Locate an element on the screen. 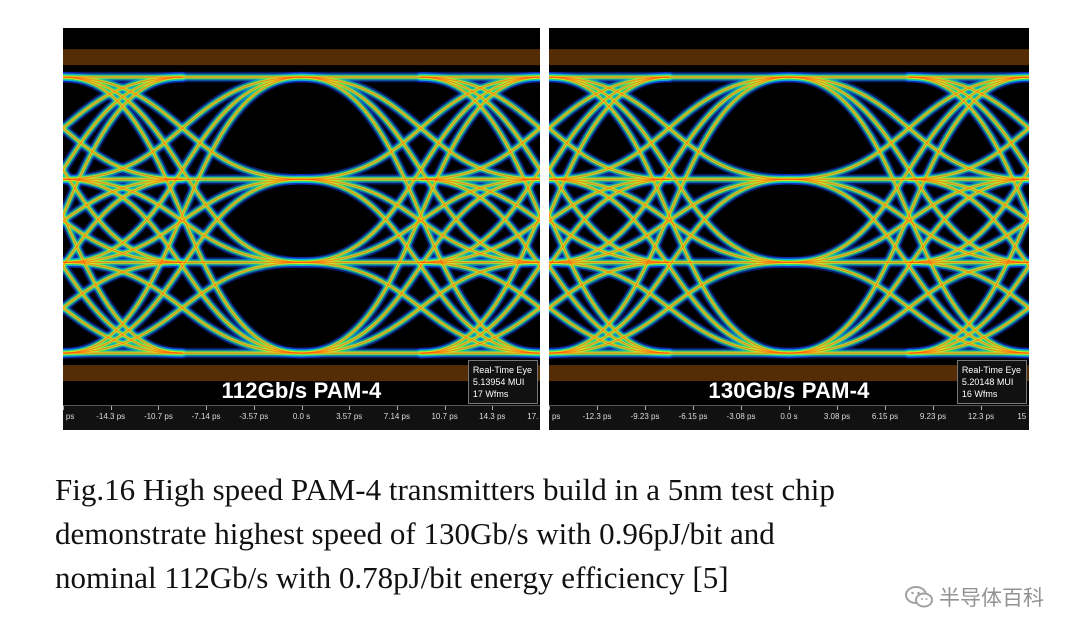 The height and width of the screenshot is (635, 1080). info-mui: 5.20148 MUI is located at coordinates (987, 382).